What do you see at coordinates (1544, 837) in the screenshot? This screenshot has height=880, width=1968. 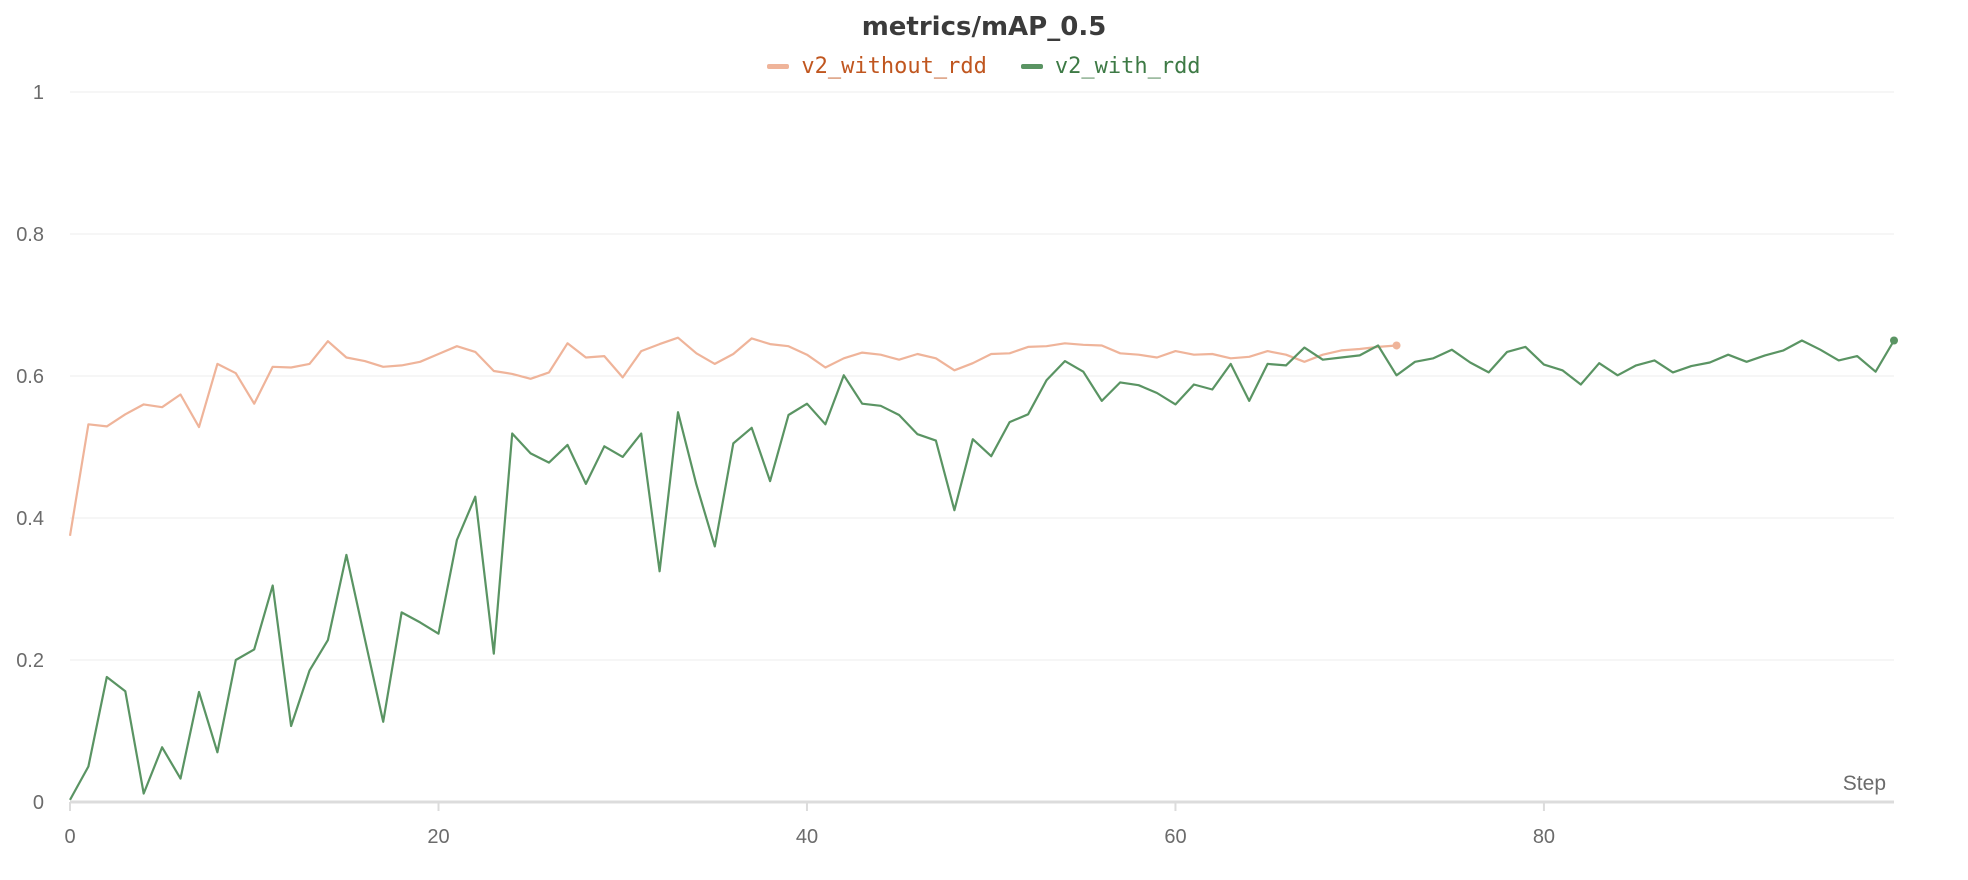 I see `x-tick-label: 80` at bounding box center [1544, 837].